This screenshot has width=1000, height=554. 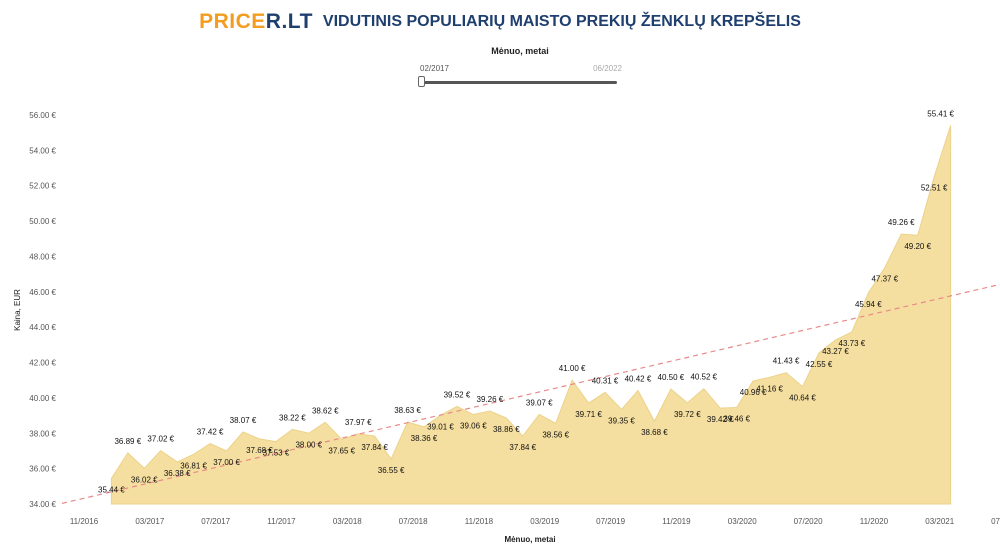 I want to click on x-tick-label: 03/2018, so click(x=347, y=521).